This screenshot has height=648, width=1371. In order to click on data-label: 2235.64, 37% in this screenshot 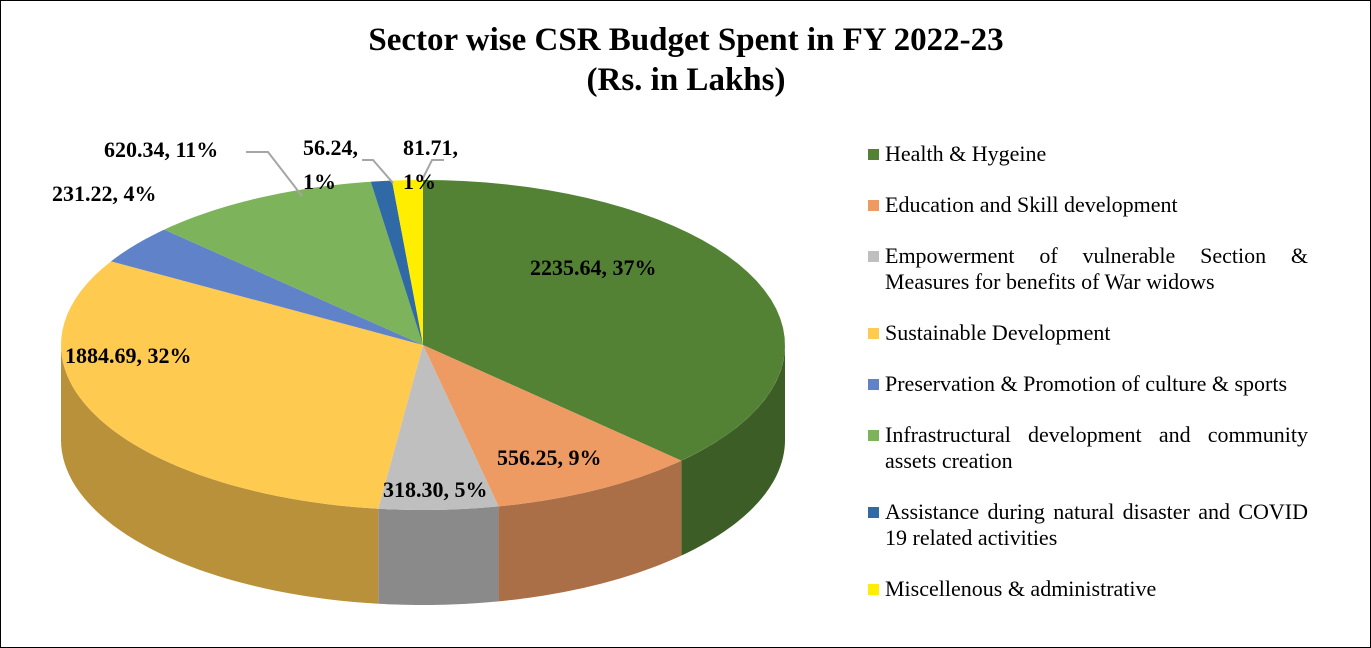, I will do `click(593, 267)`.